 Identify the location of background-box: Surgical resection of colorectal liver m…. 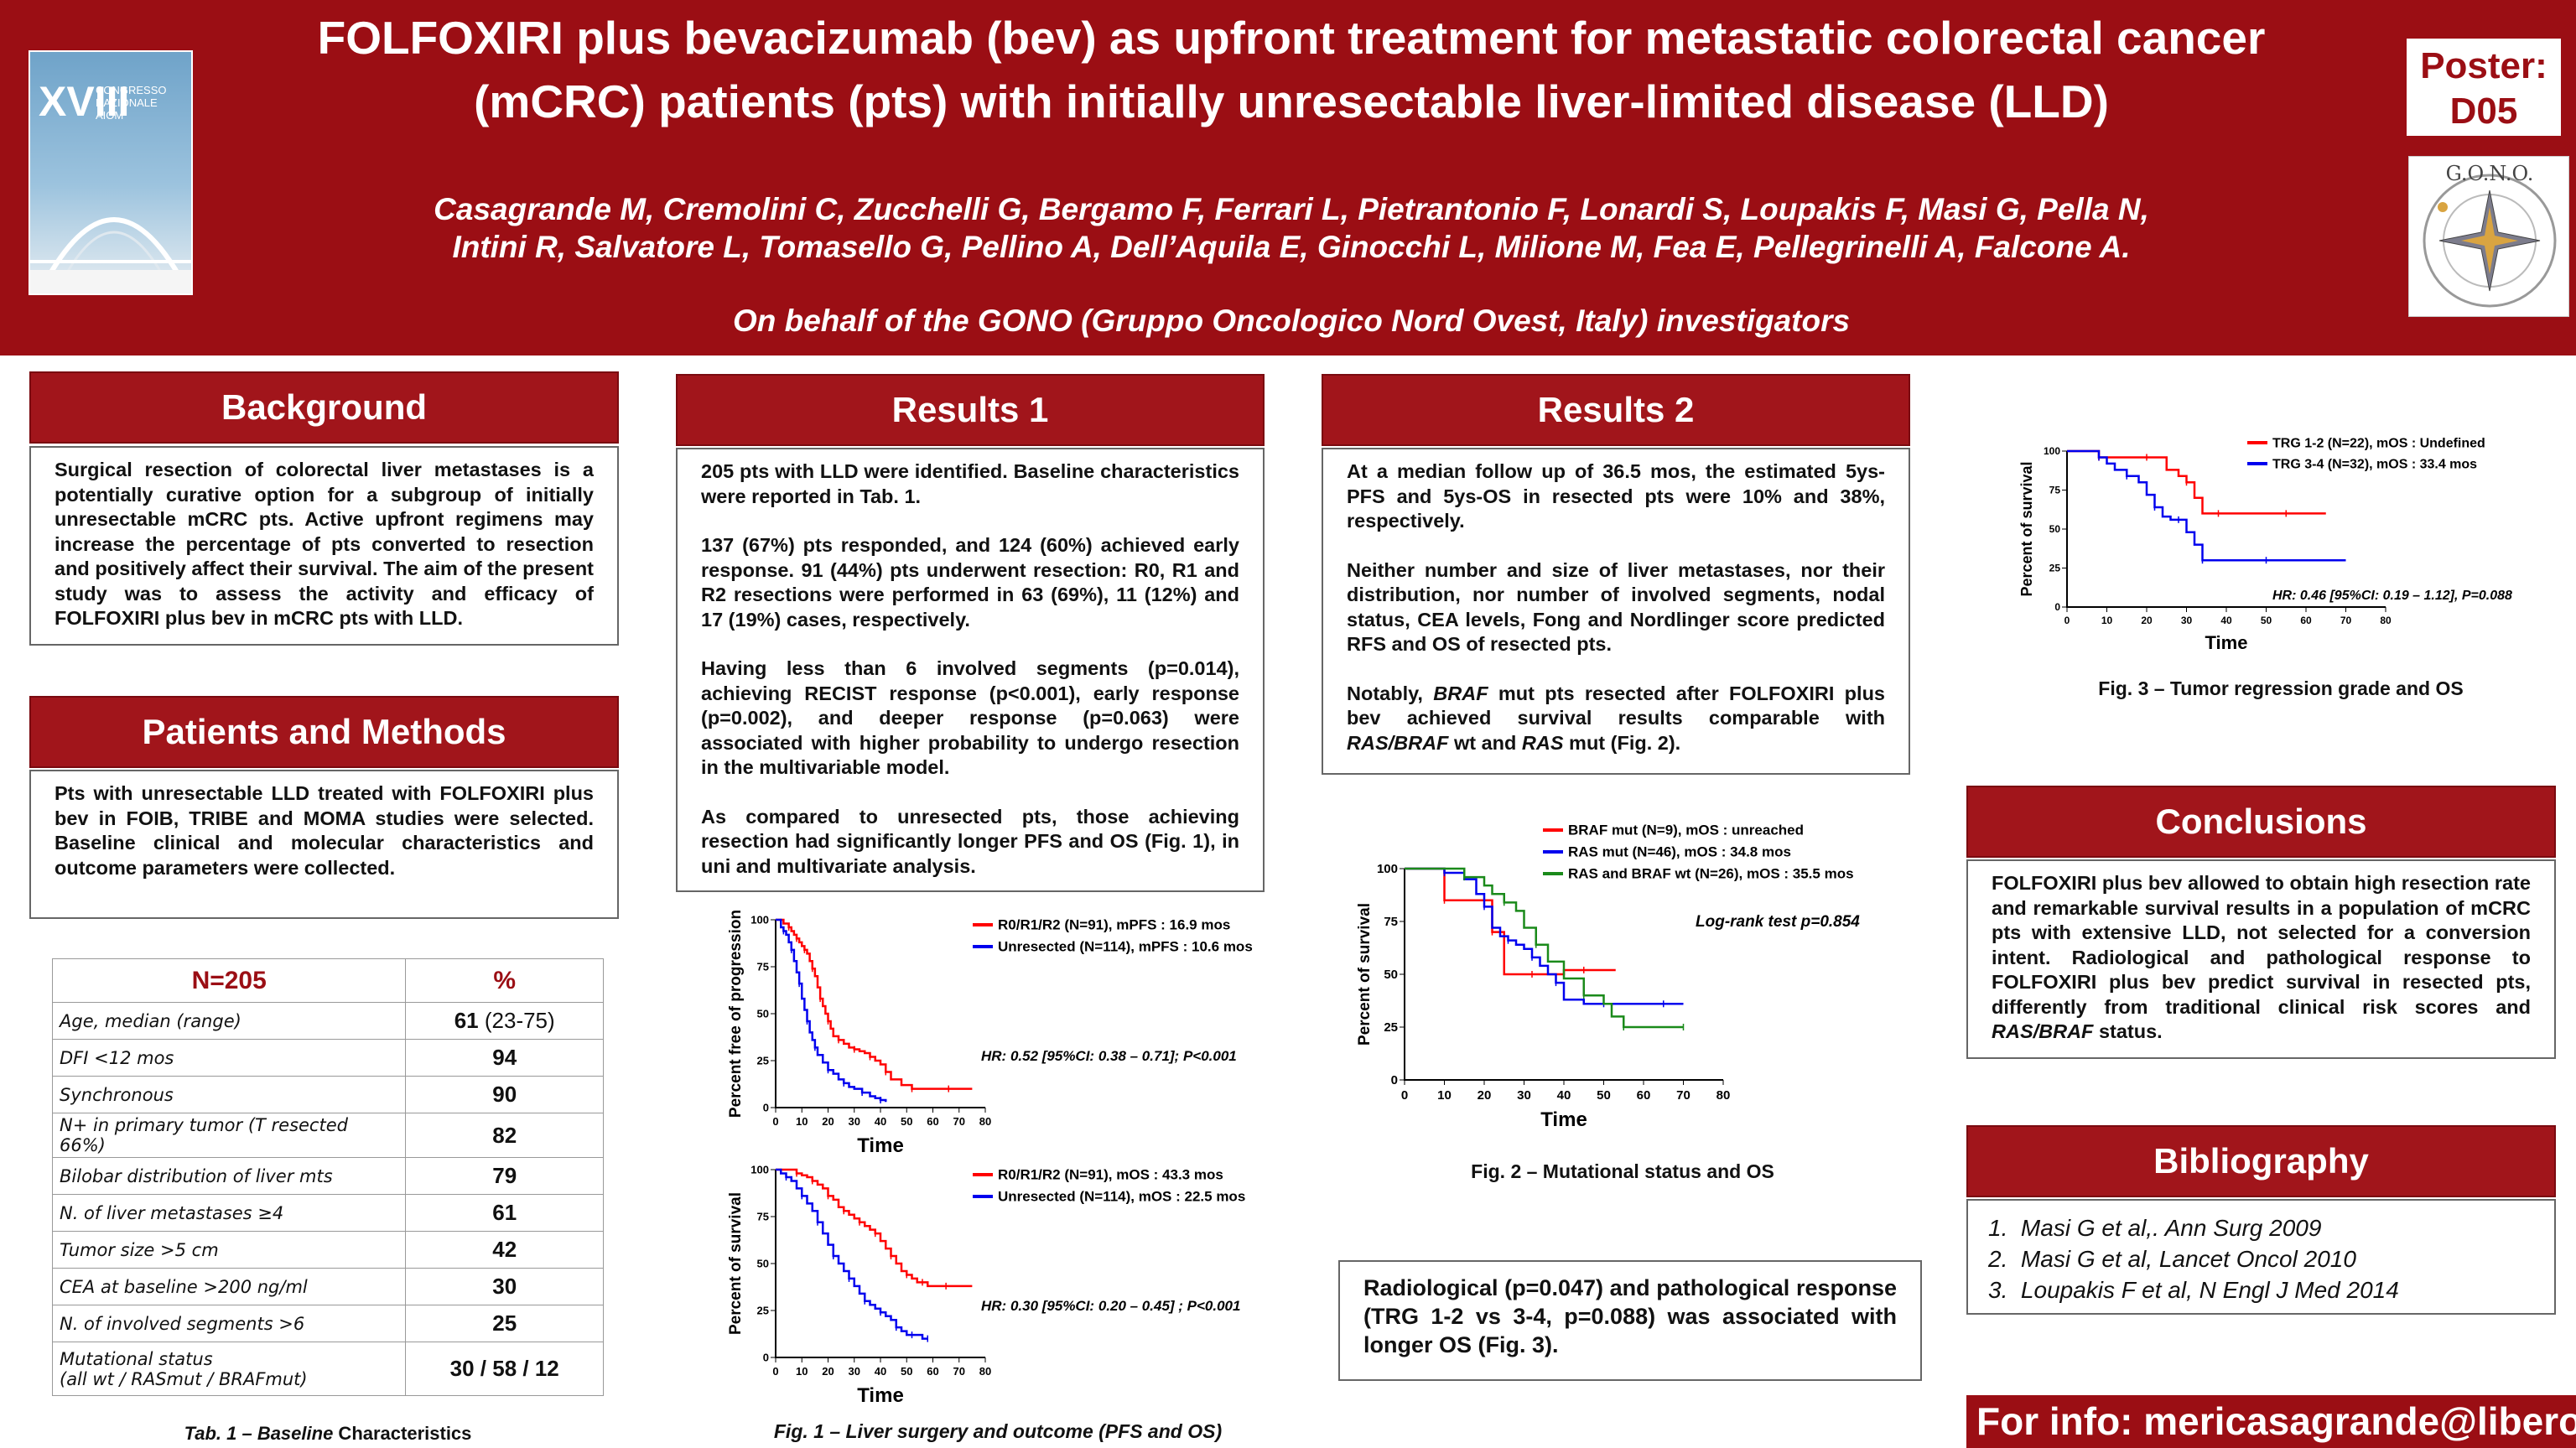
(324, 546).